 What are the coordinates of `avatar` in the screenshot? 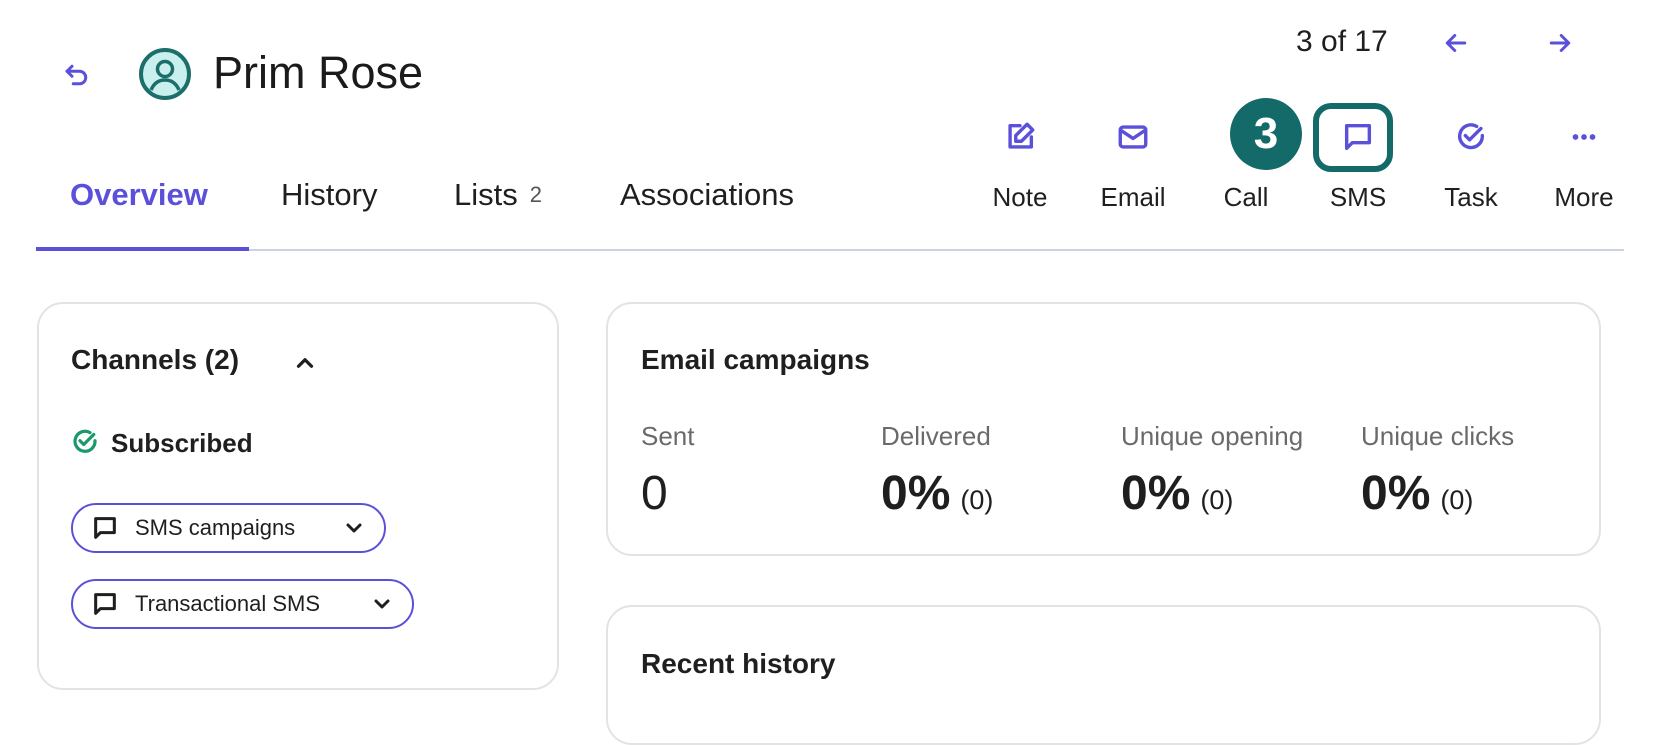 It's located at (165, 74).